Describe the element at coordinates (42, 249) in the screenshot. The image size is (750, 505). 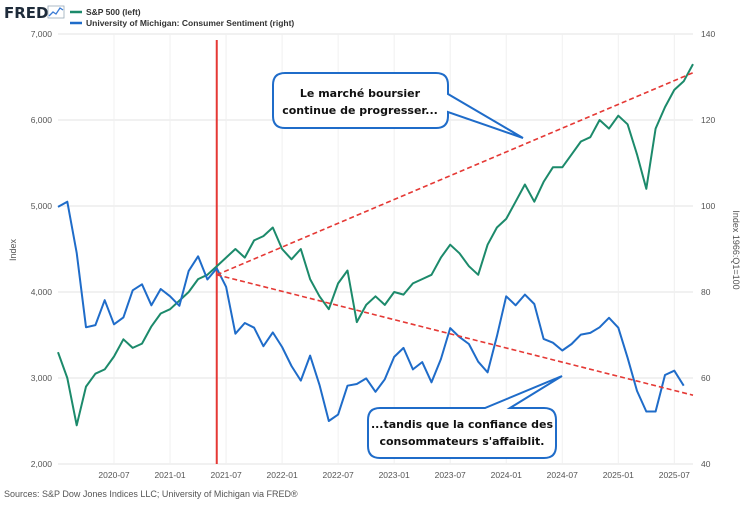
I see `left-axis: 2,000 3,000 4,000 5,000 6,000 7,000` at that location.